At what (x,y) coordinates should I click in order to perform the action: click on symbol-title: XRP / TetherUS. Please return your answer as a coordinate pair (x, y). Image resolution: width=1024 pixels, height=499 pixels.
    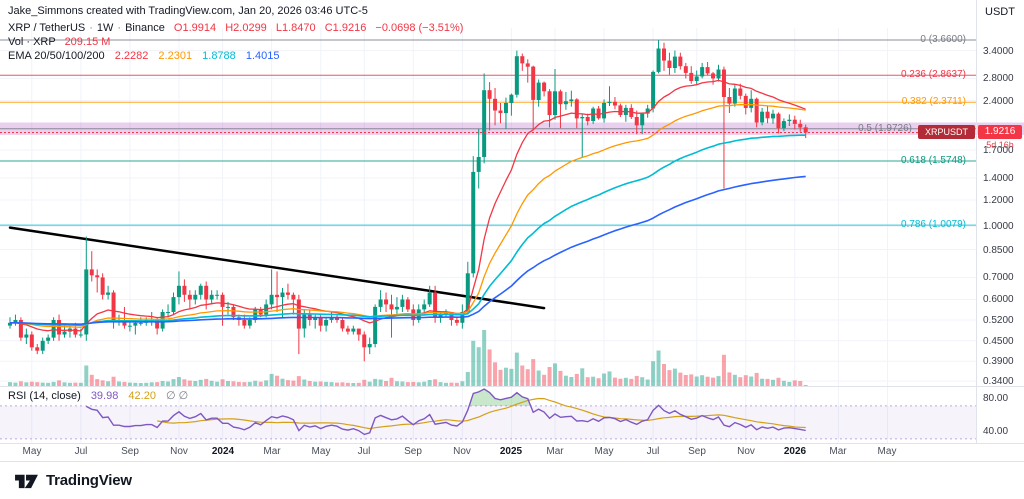
    Looking at the image, I should click on (47, 28).